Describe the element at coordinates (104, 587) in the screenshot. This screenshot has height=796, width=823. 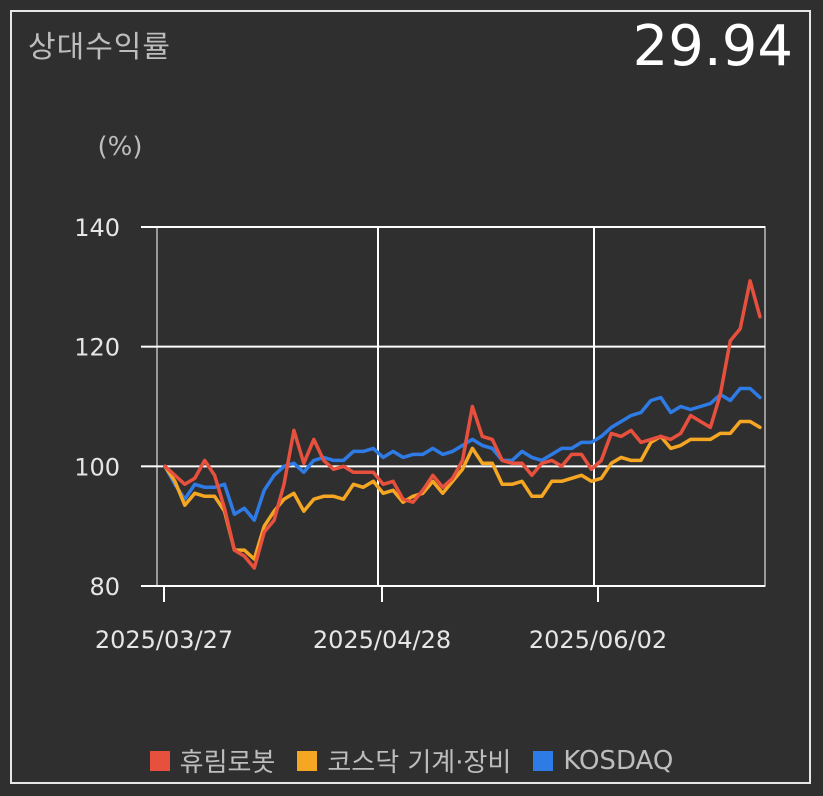
I see `y-tick-label: 80` at that location.